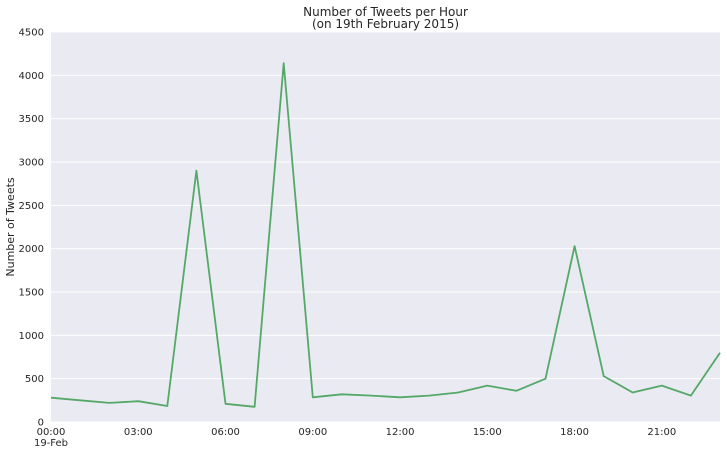 This screenshot has width=727, height=456. I want to click on x-tick-sublabel: 19-Feb, so click(51, 443).